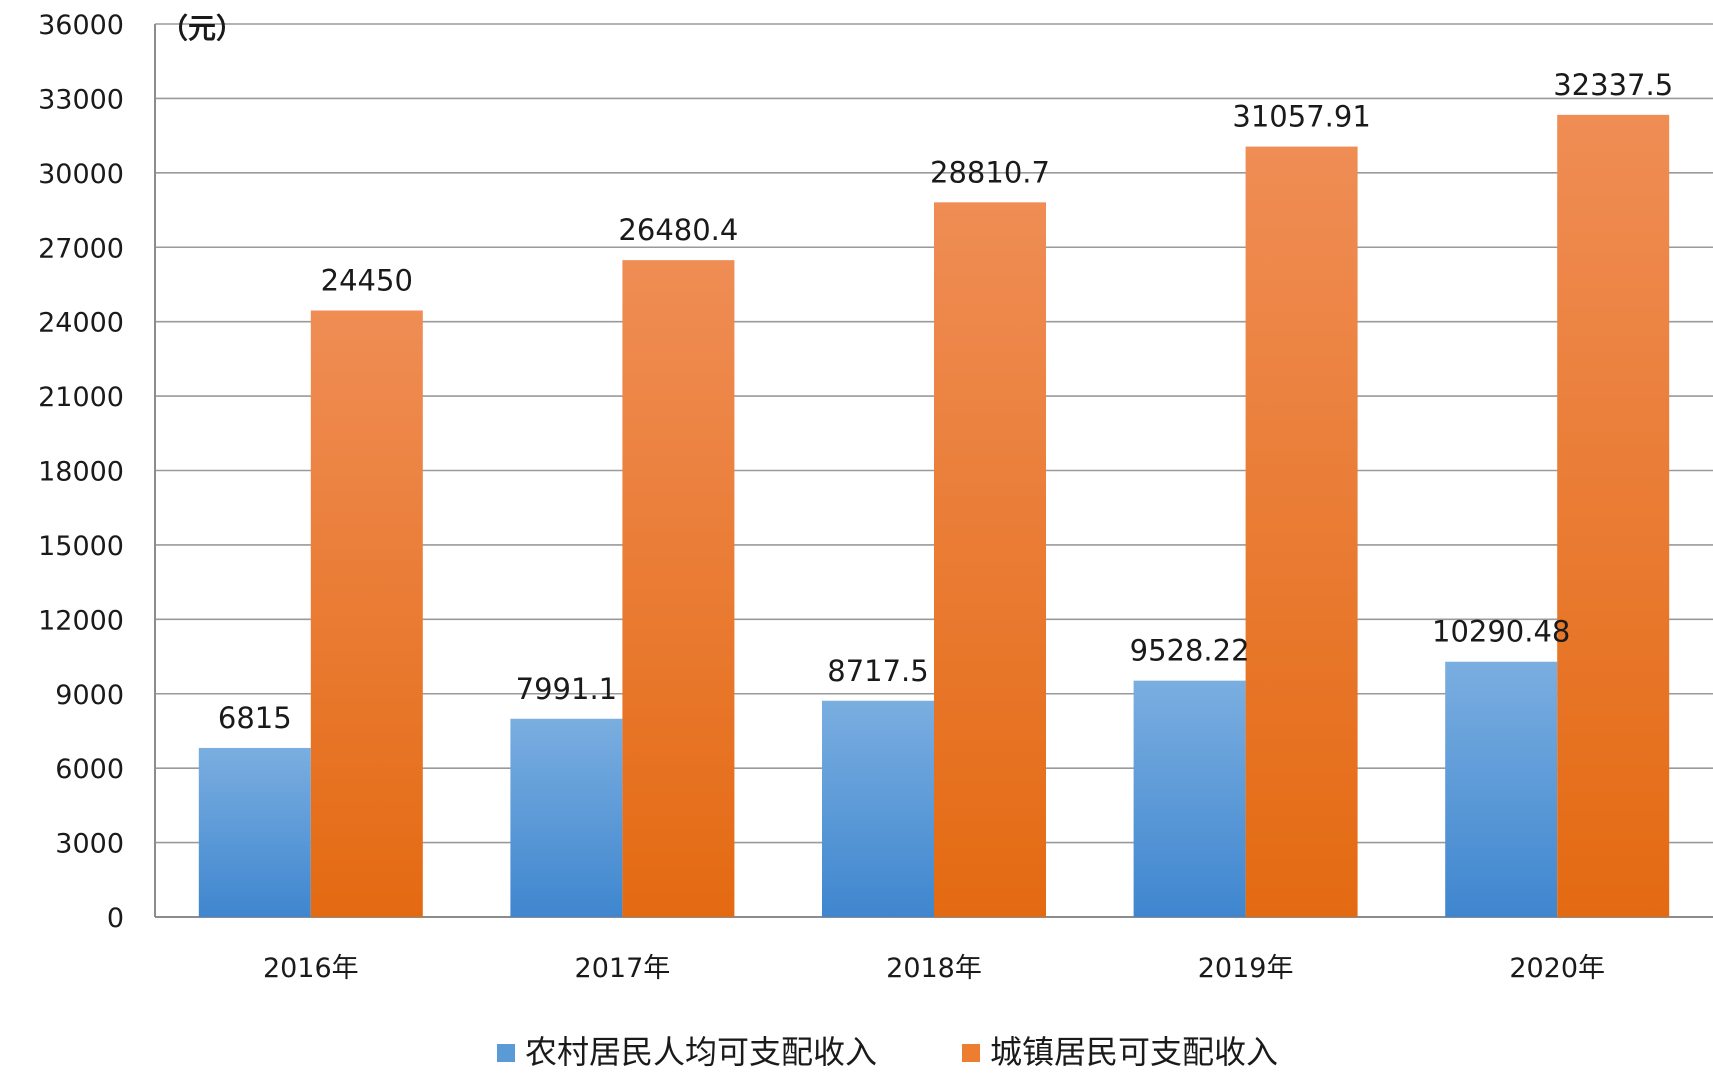 The height and width of the screenshot is (1092, 1713). Describe the element at coordinates (971, 1053) in the screenshot. I see `legend-swatch-urban` at that location.